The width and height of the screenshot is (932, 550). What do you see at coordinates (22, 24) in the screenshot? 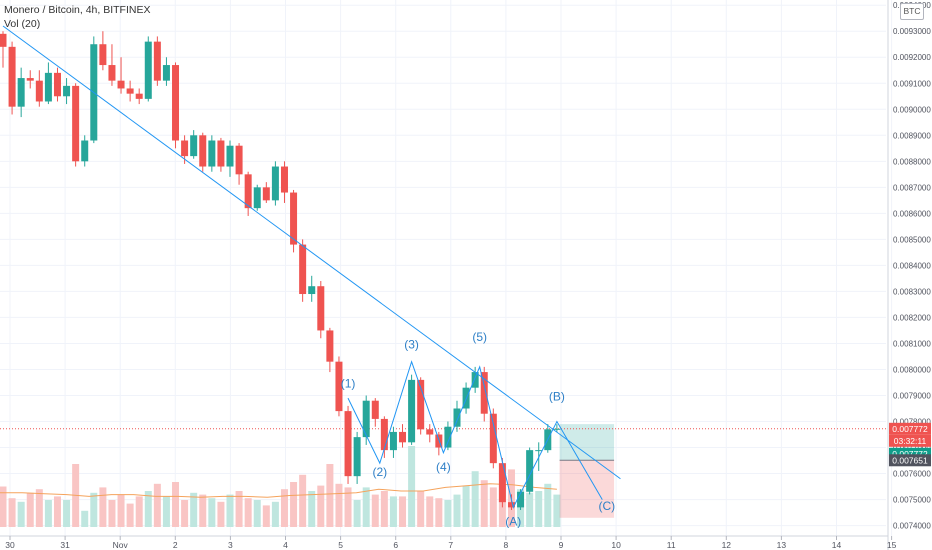
I see `volume-indicator-label: Vol (20)` at bounding box center [22, 24].